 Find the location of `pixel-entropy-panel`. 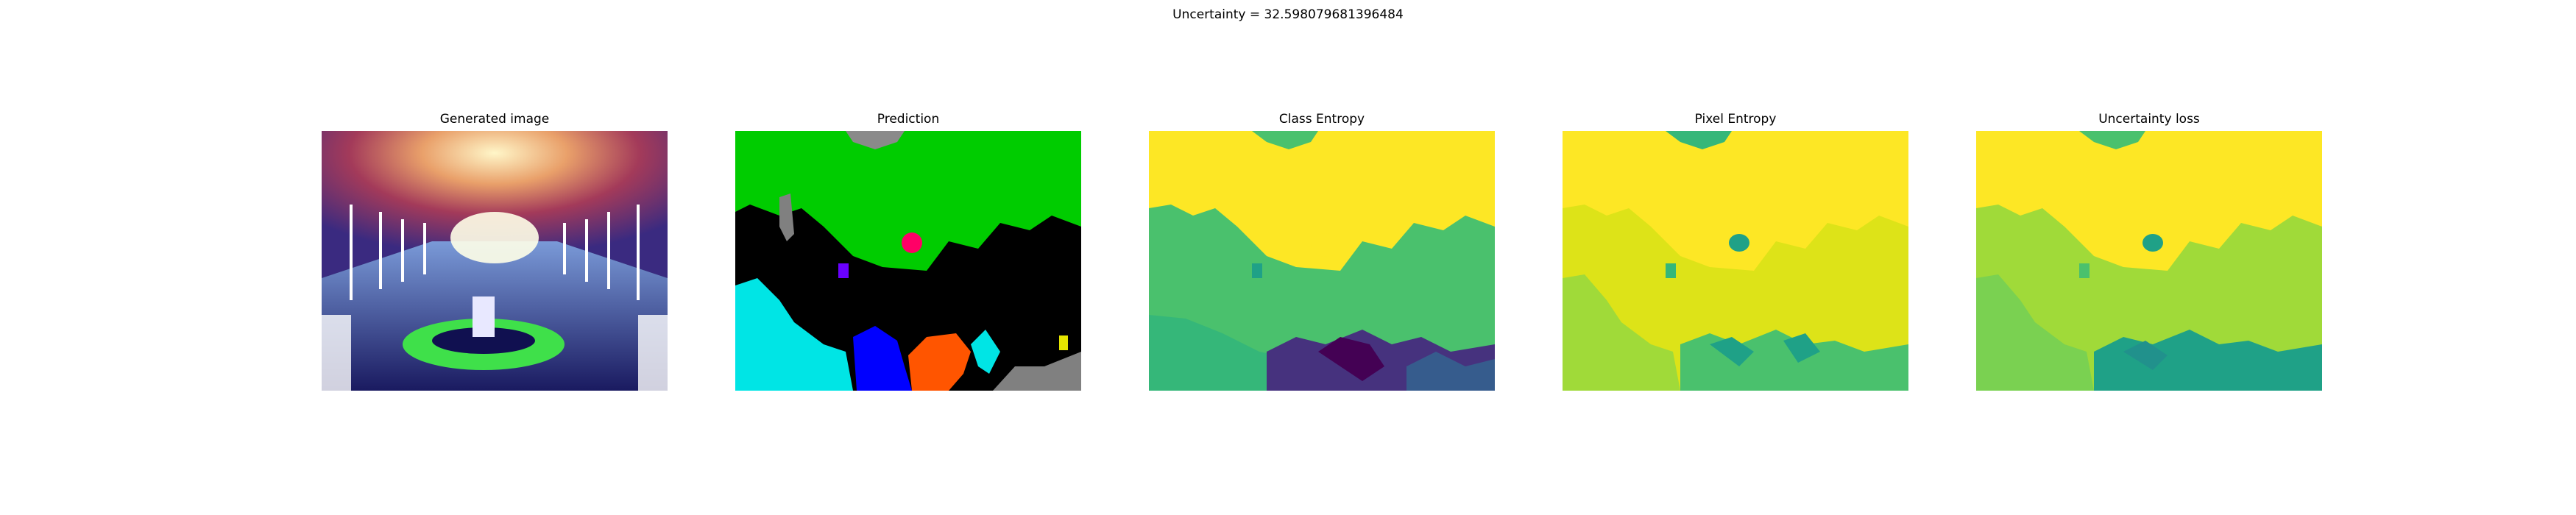

pixel-entropy-panel is located at coordinates (1735, 261).